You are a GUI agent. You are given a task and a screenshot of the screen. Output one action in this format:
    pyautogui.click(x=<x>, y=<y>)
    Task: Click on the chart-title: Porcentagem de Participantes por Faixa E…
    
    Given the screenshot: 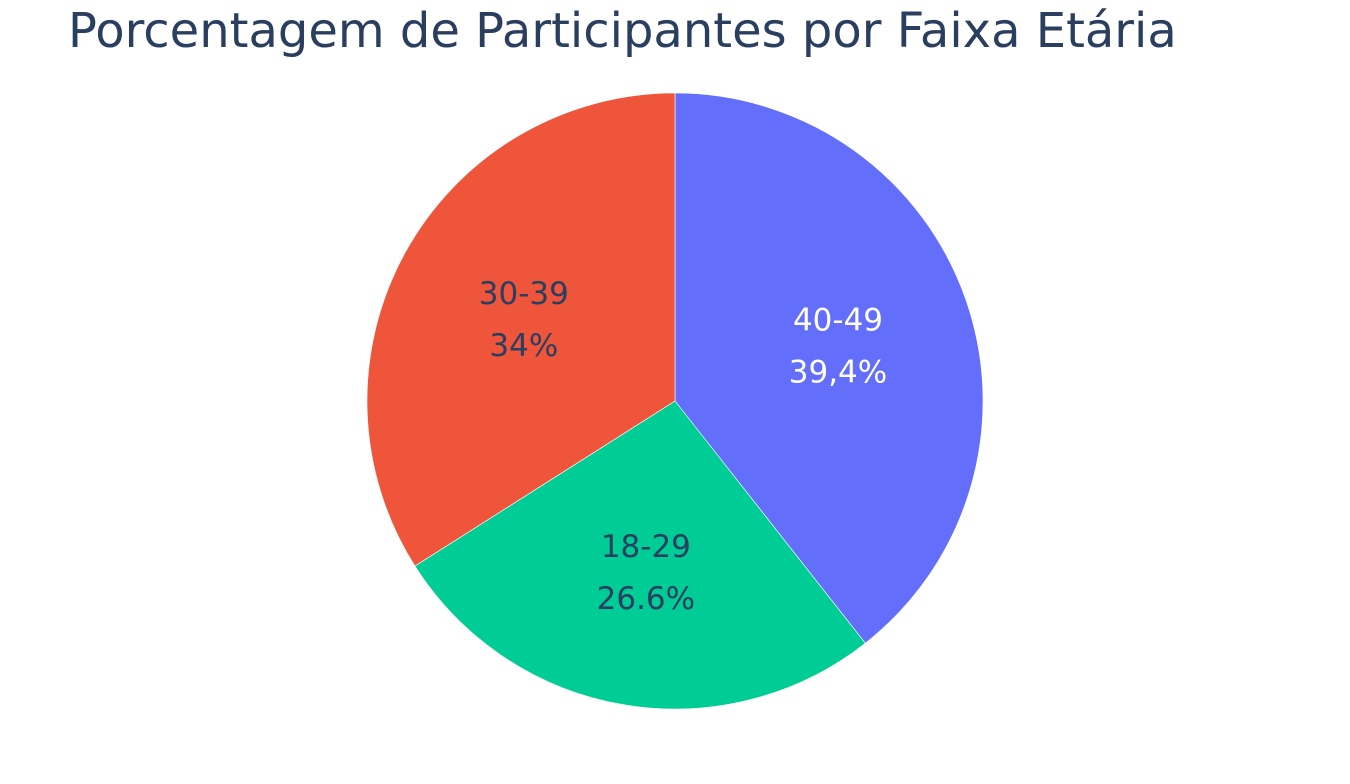 What is the action you would take?
    pyautogui.click(x=622, y=31)
    